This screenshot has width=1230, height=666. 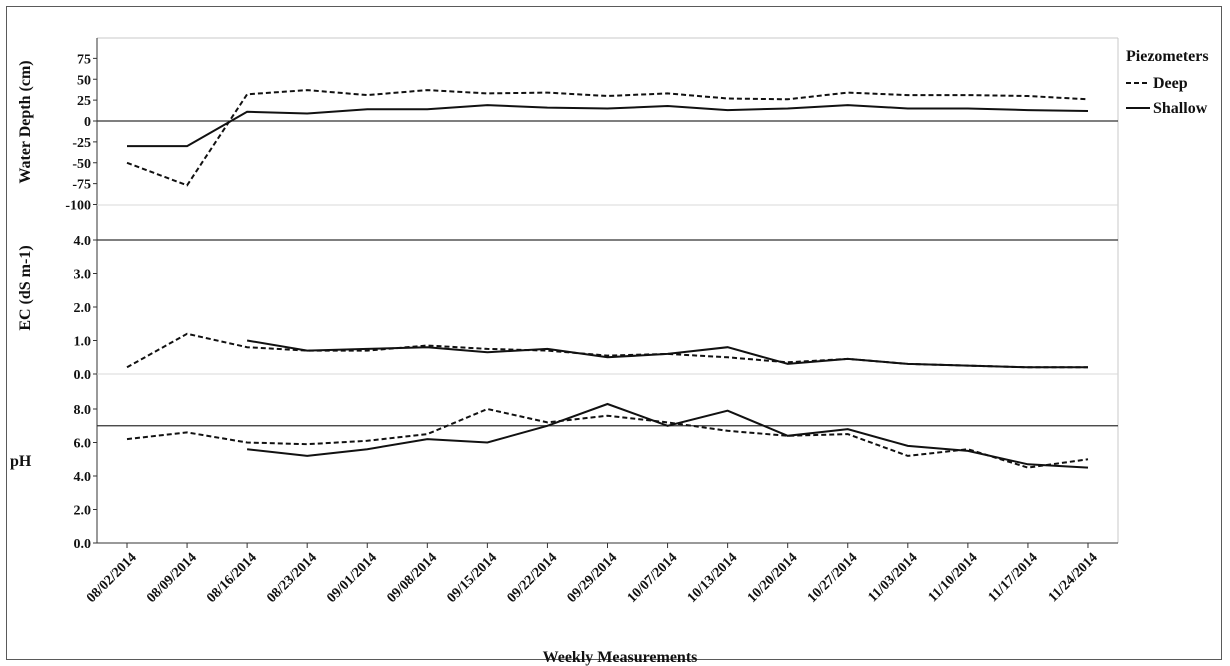 What do you see at coordinates (81, 143) in the screenshot?
I see `depth-ytick-label: -25` at bounding box center [81, 143].